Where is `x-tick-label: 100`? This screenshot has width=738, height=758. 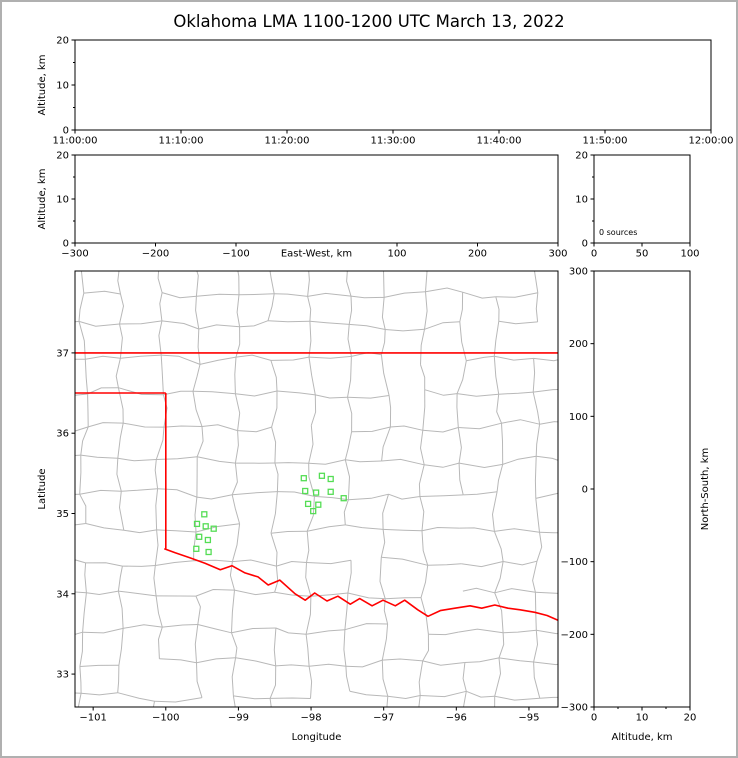 x-tick-label: 100 is located at coordinates (396, 254).